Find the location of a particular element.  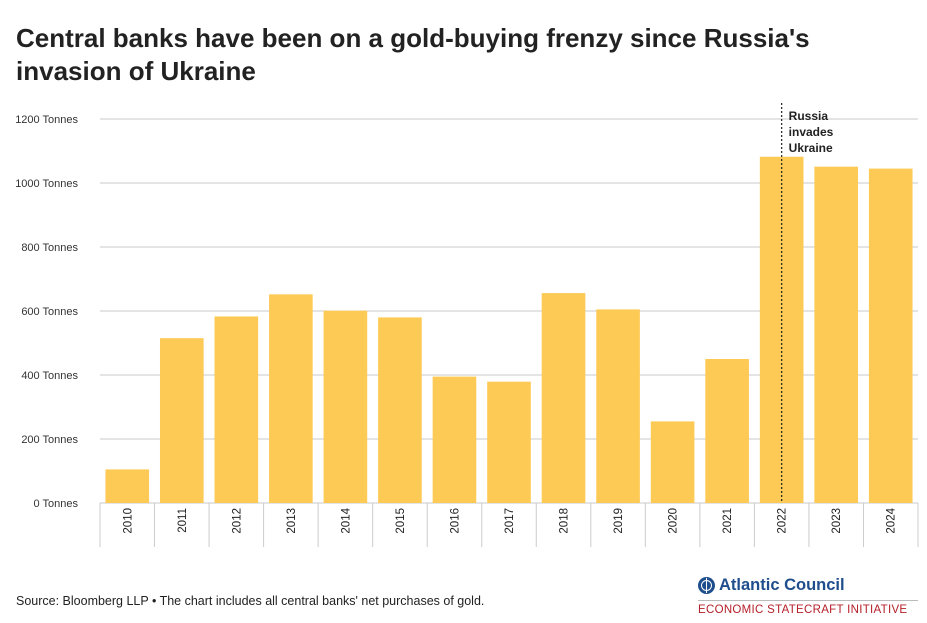

brand-logo: Atlantic Council is located at coordinates (808, 585).